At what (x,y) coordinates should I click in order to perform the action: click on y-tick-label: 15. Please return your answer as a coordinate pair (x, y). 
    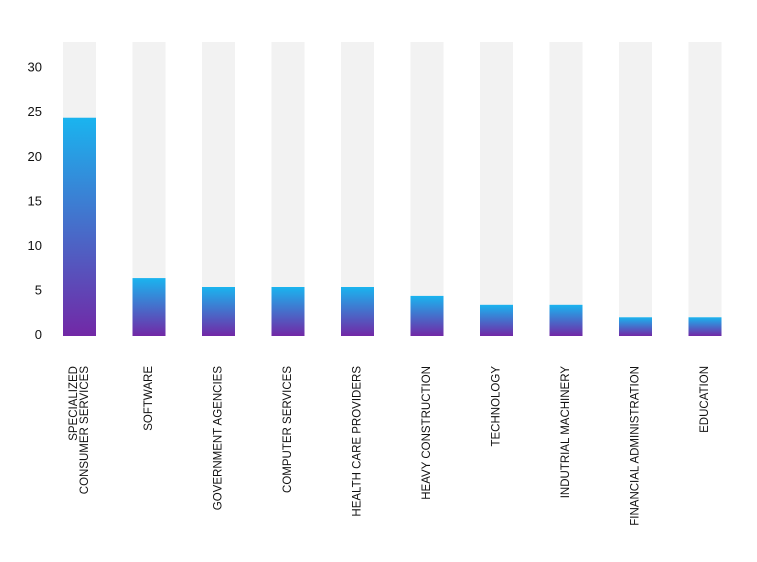
    Looking at the image, I should click on (35, 200).